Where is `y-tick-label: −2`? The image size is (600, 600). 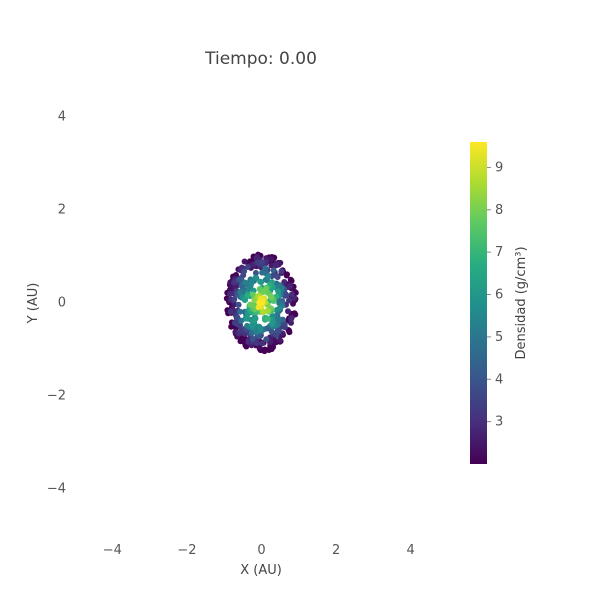
y-tick-label: −2 is located at coordinates (56, 396).